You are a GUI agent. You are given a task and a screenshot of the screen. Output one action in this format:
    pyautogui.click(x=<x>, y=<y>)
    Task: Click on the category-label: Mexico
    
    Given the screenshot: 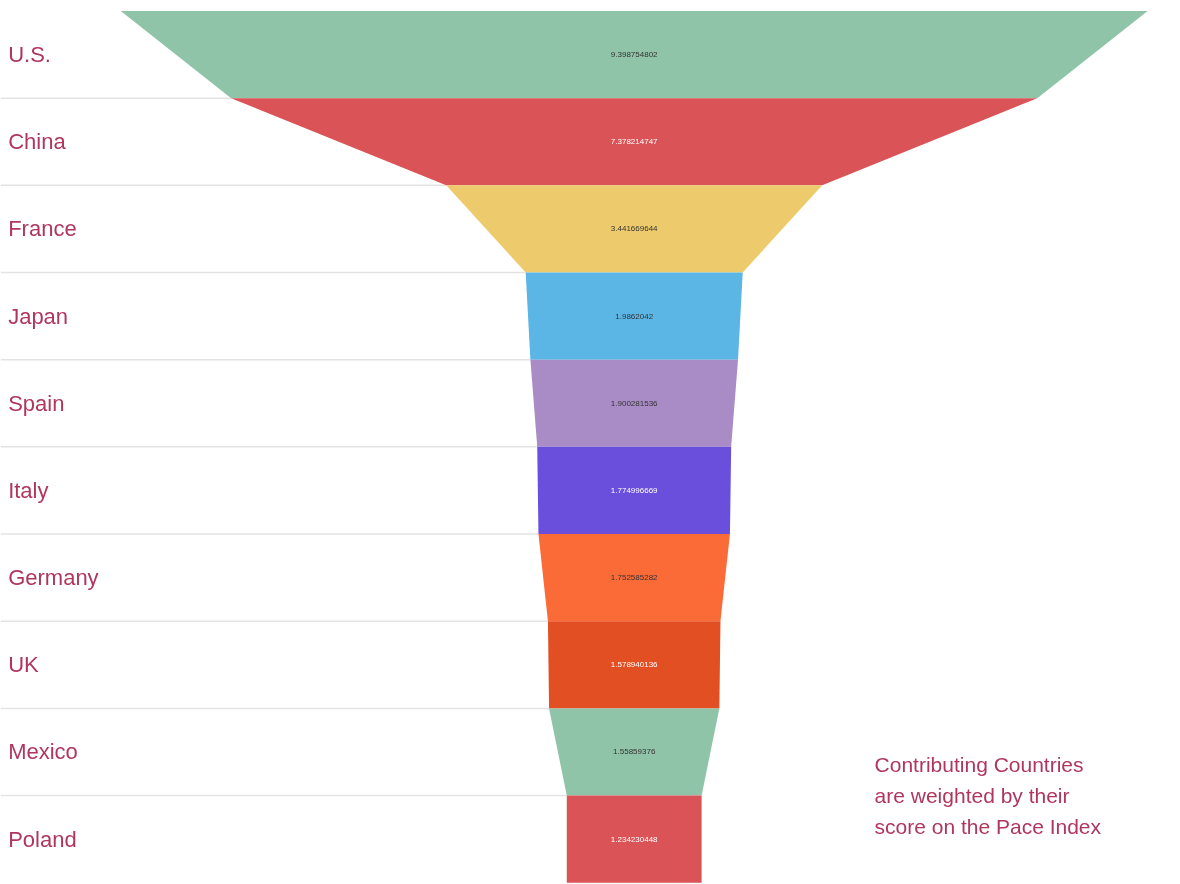 What is the action you would take?
    pyautogui.click(x=43, y=752)
    